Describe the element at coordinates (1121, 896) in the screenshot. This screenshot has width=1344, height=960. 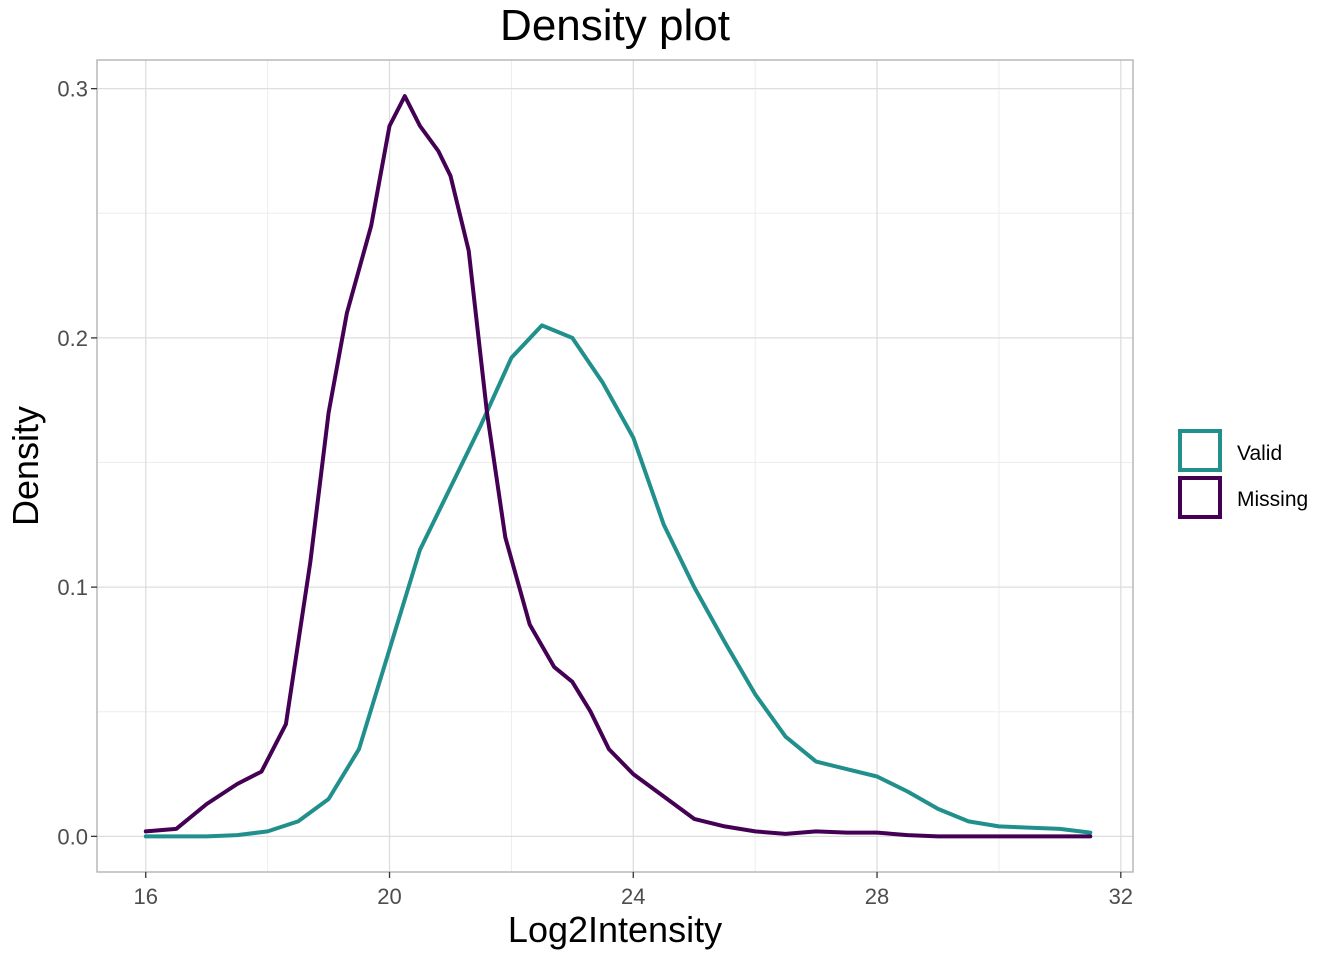
I see `x-tick-label: 32` at that location.